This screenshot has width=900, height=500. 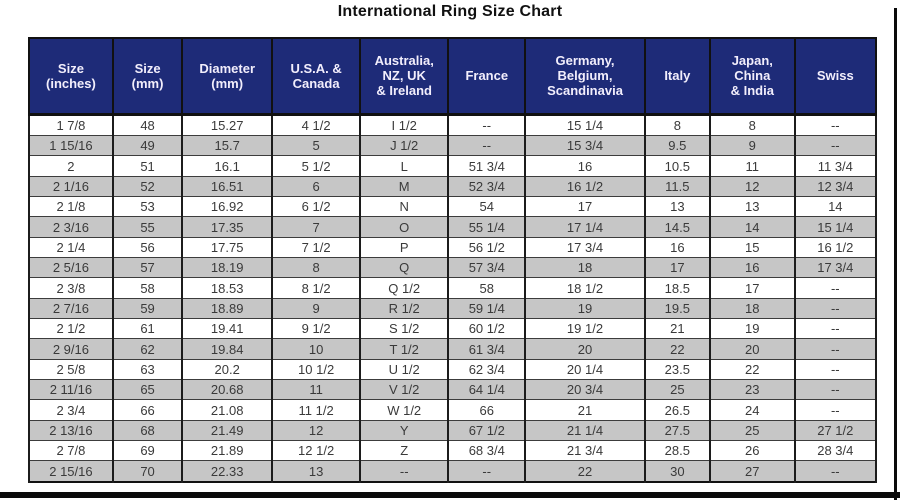 What do you see at coordinates (227, 146) in the screenshot?
I see `table-cell: 15.7` at bounding box center [227, 146].